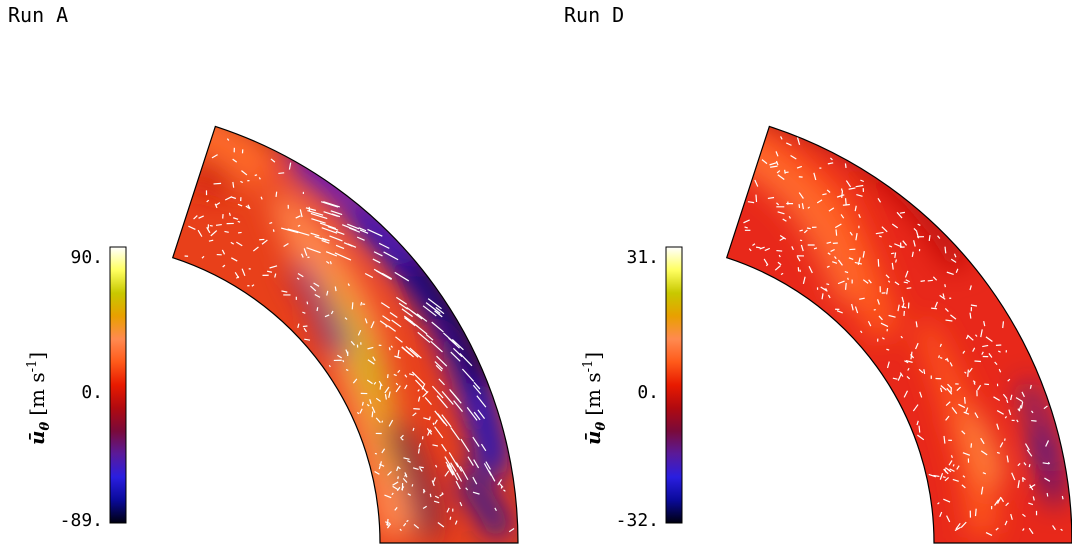  Describe the element at coordinates (642, 257) in the screenshot. I see `colorbar-max-label-run-d: 31.` at that location.